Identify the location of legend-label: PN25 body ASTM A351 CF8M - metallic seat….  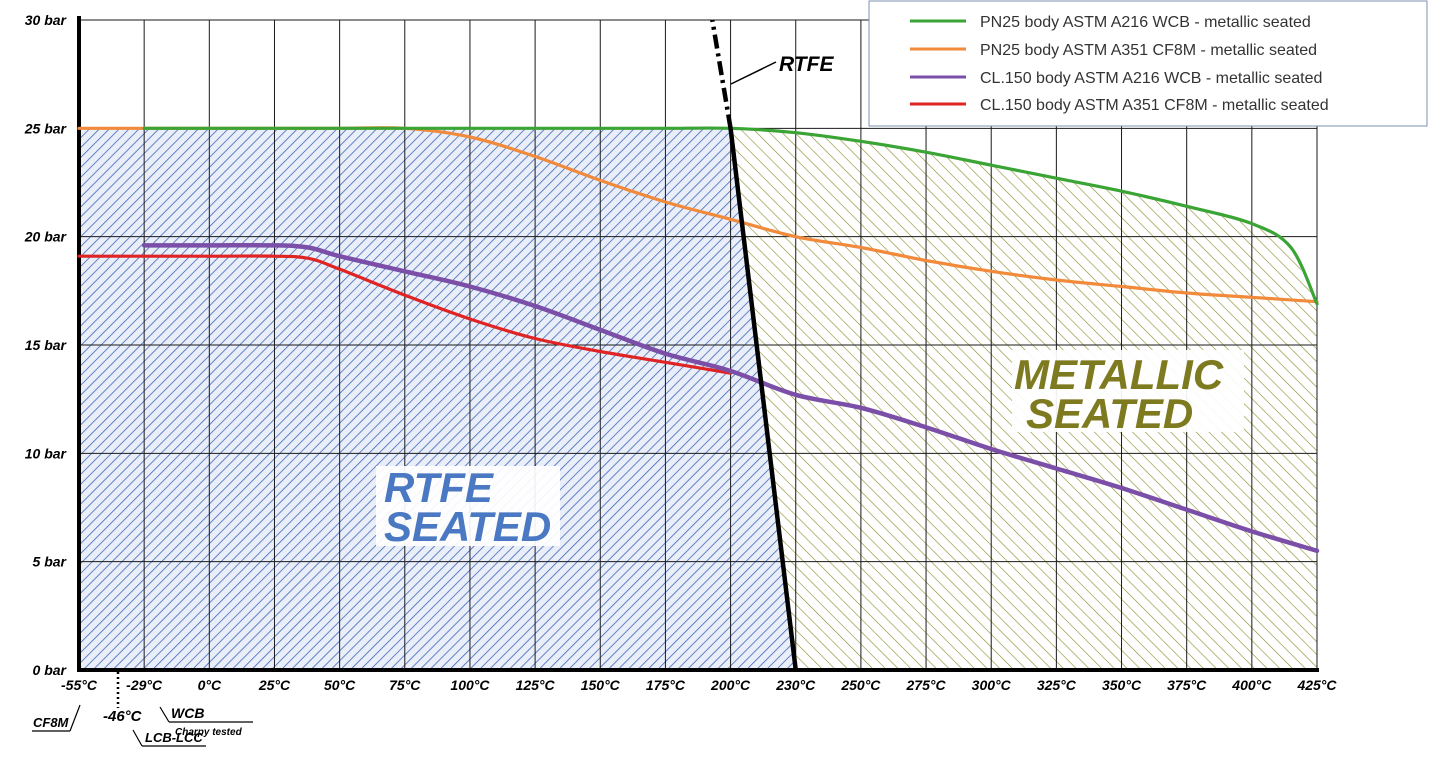
(1148, 50).